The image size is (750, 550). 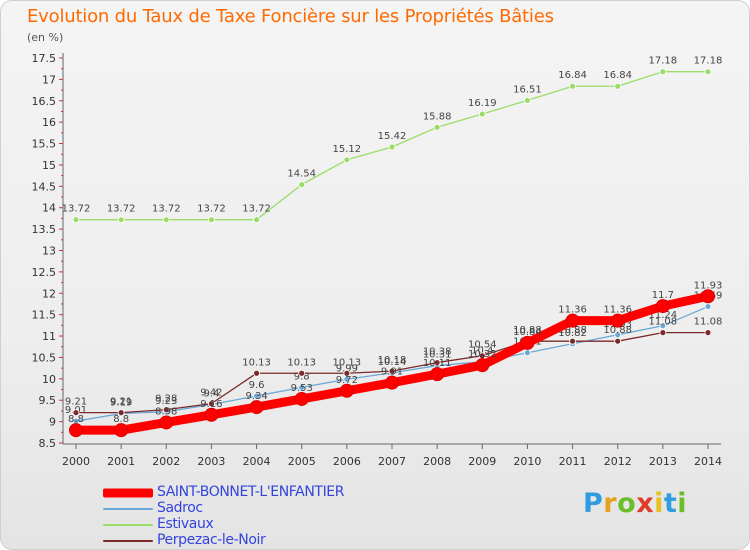 I want to click on x-tick-label: 2005, so click(x=302, y=461).